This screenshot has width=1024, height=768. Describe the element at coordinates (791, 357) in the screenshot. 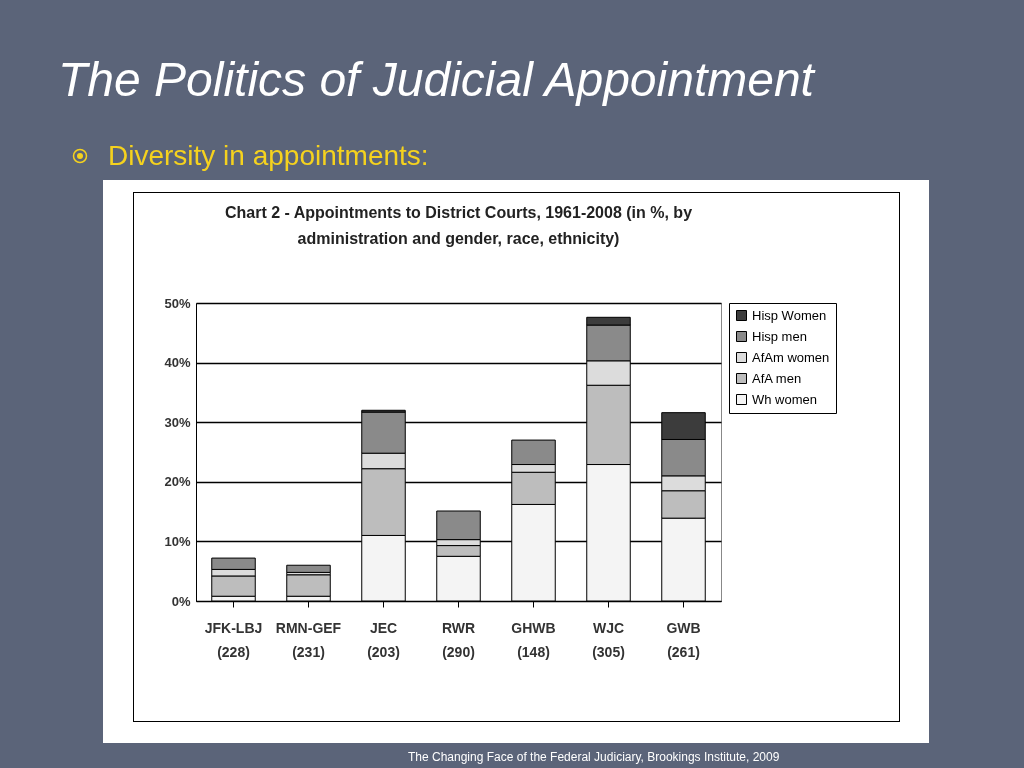

I see `legend-label: AfAm women` at that location.